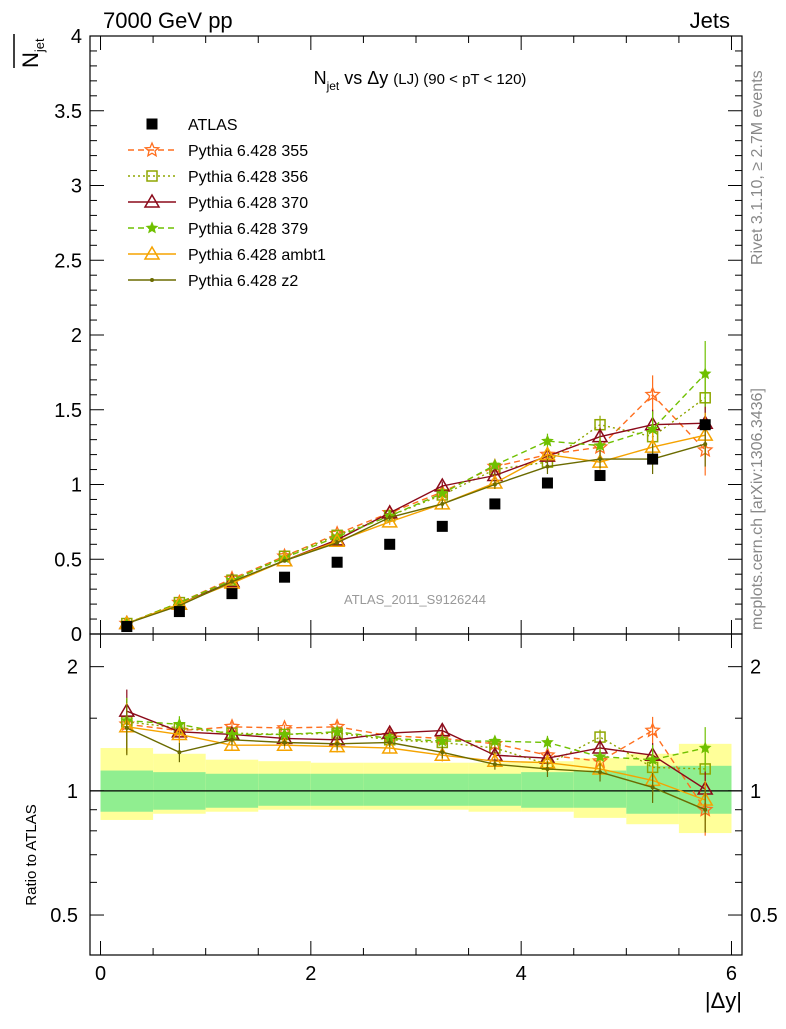  What do you see at coordinates (168, 20) in the screenshot?
I see `energy-label: 7000 GeV pp` at bounding box center [168, 20].